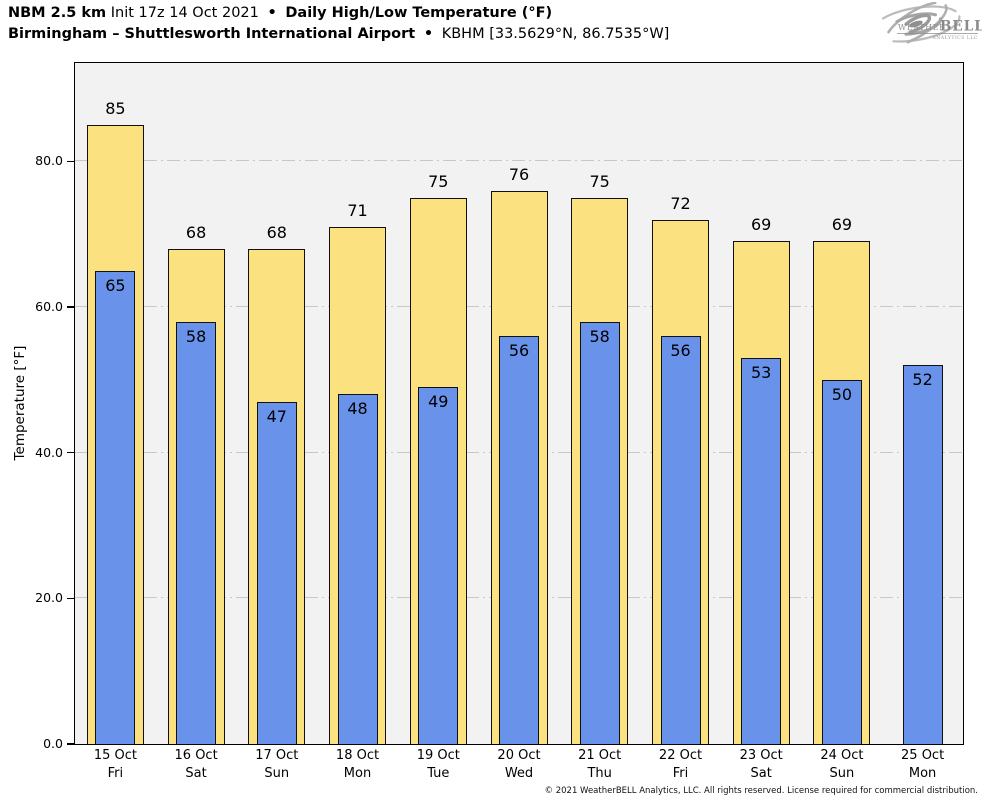 Image resolution: width=984 pixels, height=808 pixels. Describe the element at coordinates (842, 755) in the screenshot. I see `x-label-date: 24 Oct` at that location.